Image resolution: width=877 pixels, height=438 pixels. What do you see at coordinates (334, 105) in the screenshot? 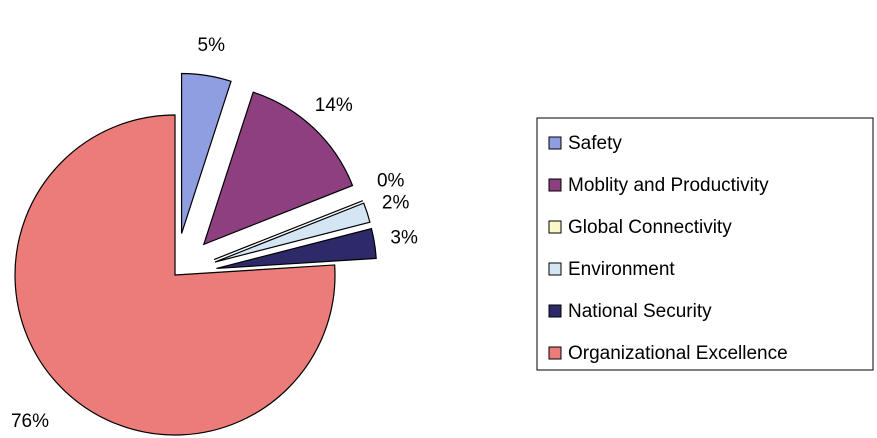
I see `value-label: 14%` at bounding box center [334, 105].